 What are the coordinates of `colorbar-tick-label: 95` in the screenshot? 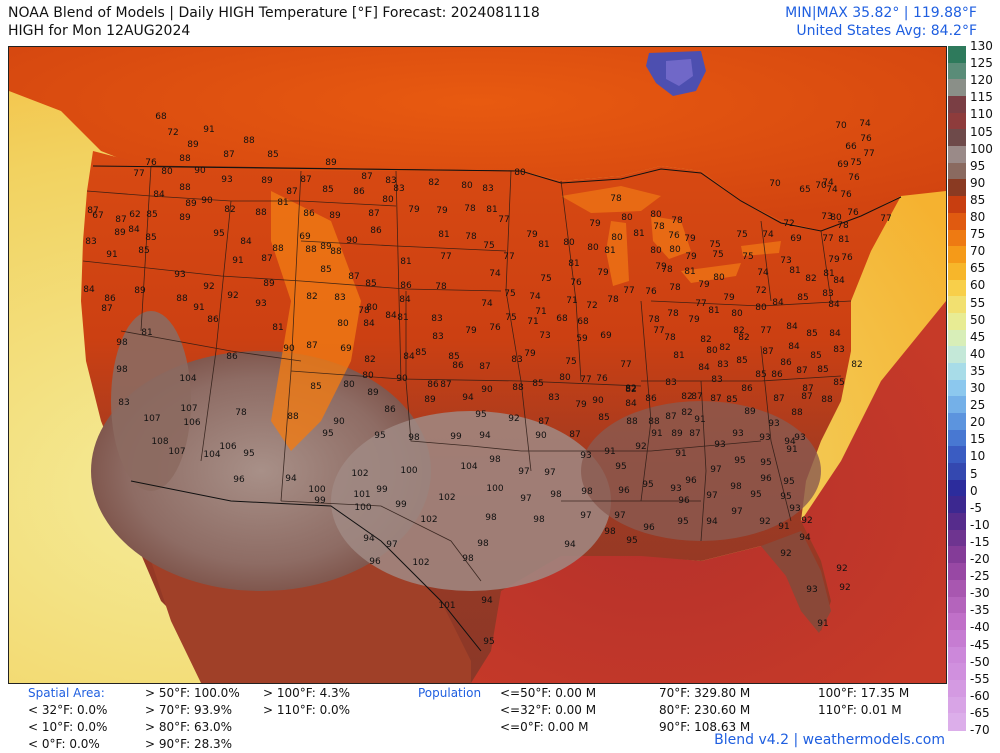 It's located at (978, 165).